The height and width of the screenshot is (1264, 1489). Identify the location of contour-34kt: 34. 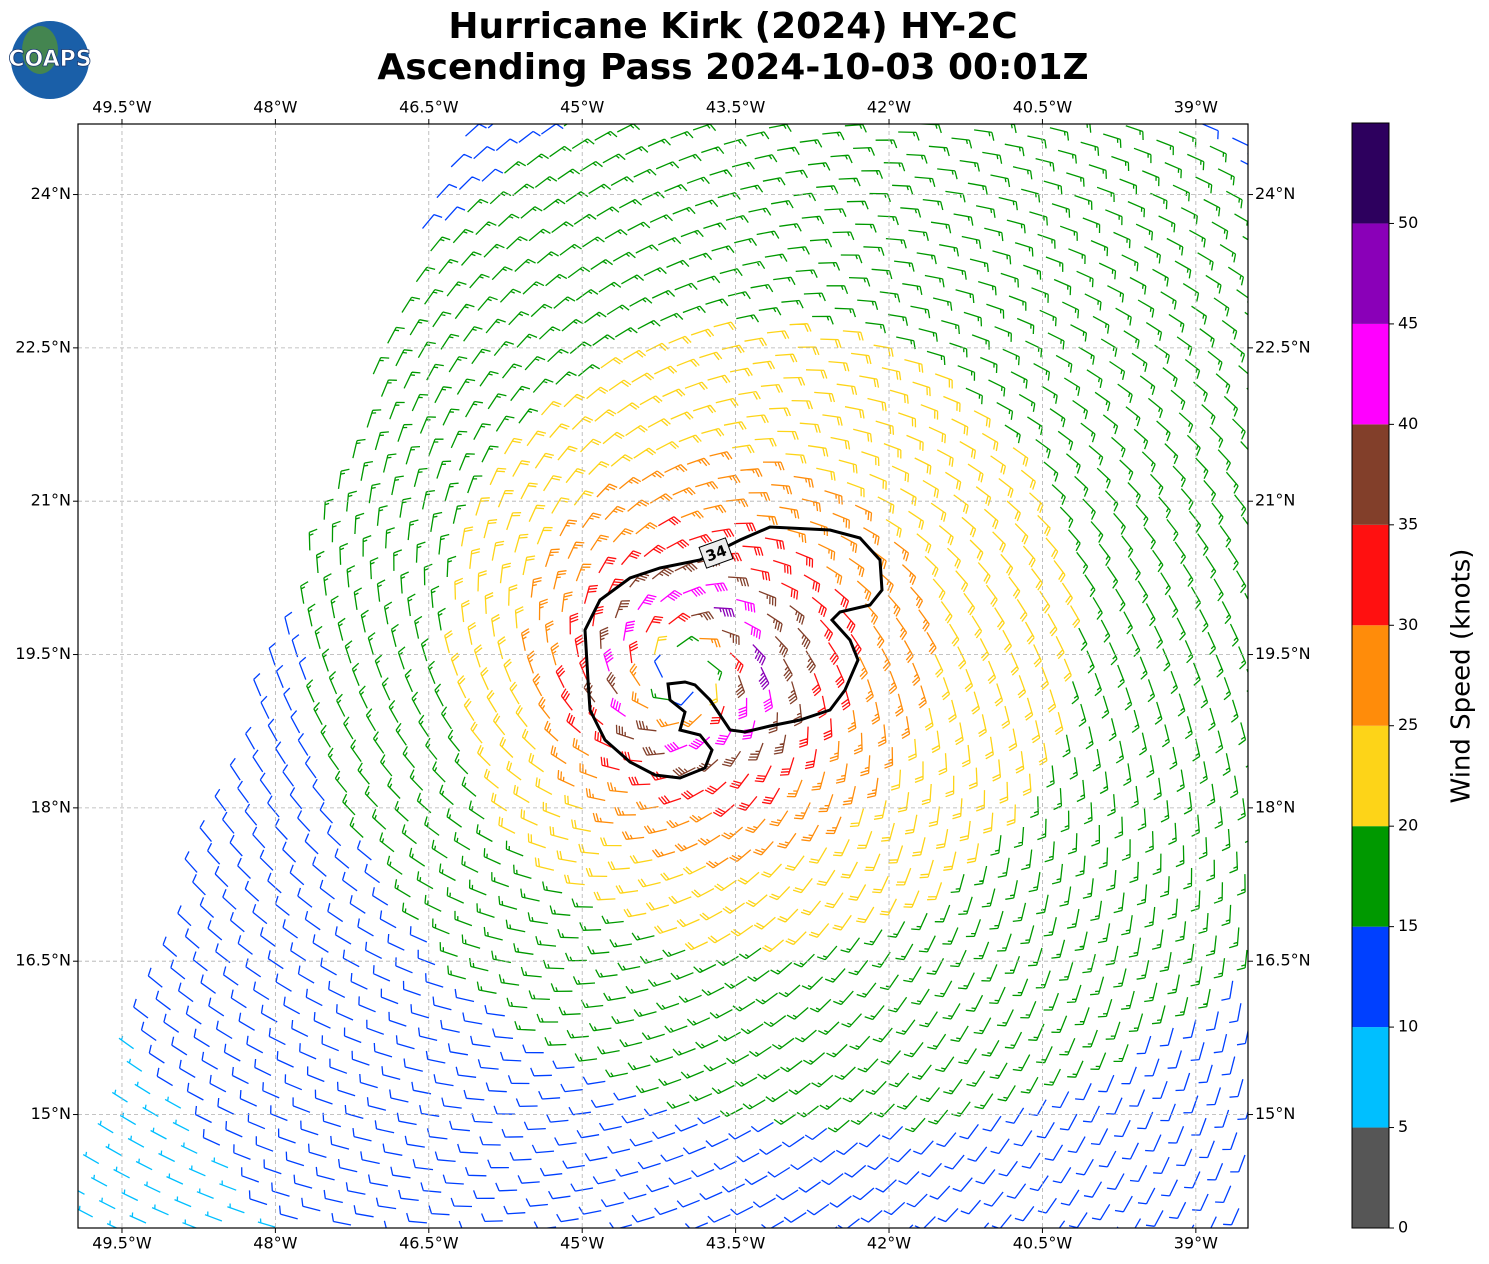
(733, 652).